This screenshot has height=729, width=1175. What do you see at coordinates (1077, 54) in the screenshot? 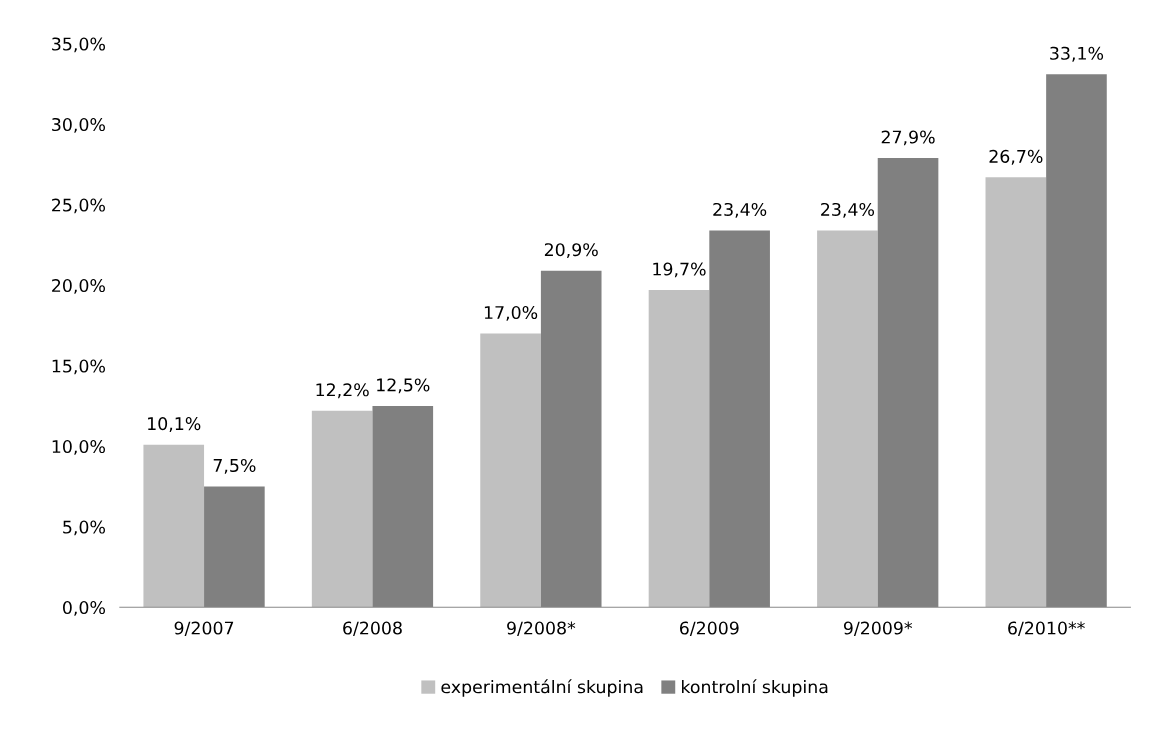
I see `data-label: 33,1%` at bounding box center [1077, 54].